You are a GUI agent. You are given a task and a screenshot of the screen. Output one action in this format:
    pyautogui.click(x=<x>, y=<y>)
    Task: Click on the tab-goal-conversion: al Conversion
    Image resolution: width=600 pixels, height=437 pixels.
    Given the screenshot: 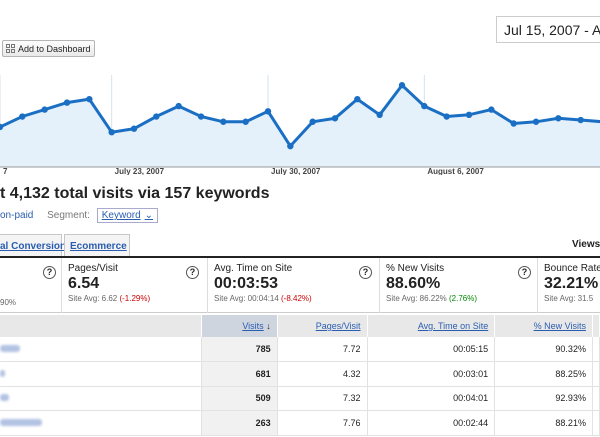 What is the action you would take?
    pyautogui.click(x=33, y=245)
    